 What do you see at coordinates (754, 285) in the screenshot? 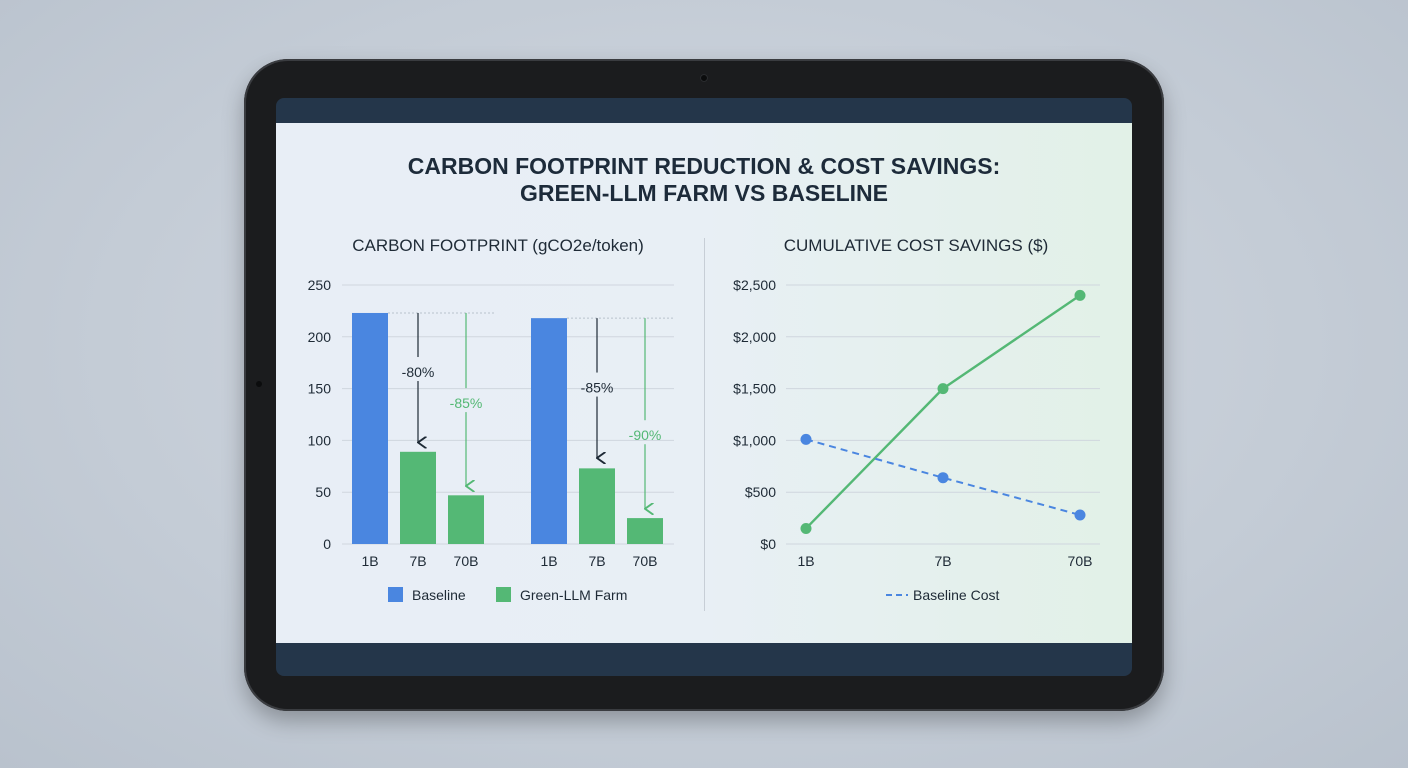
I see `line-y-tick: $2,500` at bounding box center [754, 285].